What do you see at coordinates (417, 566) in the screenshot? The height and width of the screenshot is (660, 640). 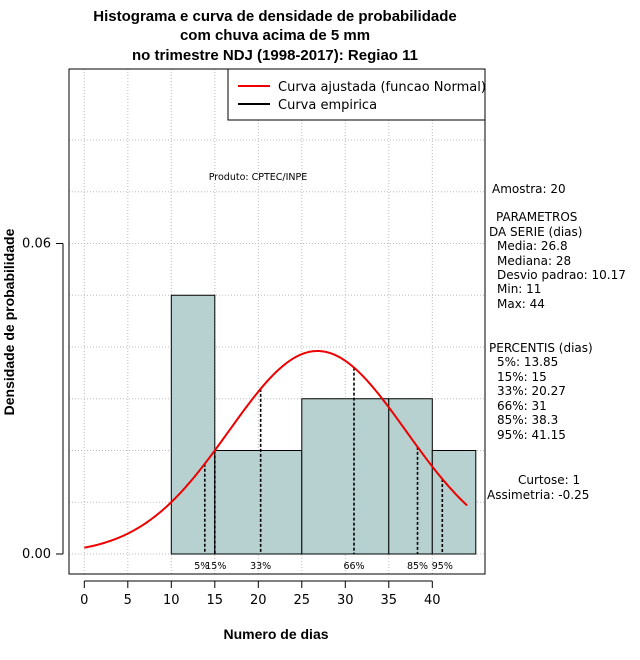 I see `percentile-label-85: 85%` at bounding box center [417, 566].